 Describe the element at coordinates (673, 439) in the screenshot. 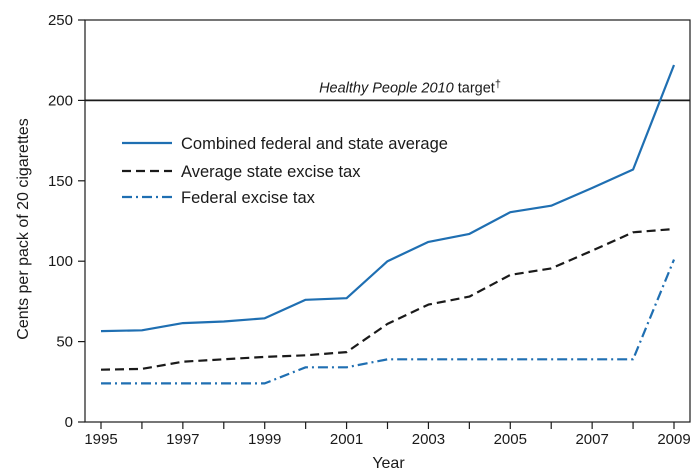

I see `x-tick-label: 2009` at that location.